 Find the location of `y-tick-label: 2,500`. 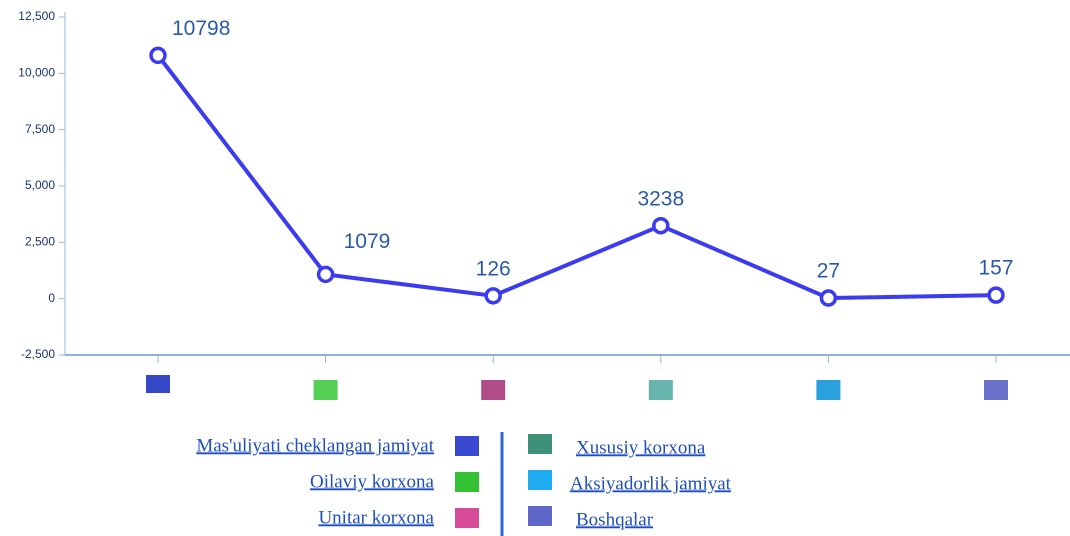

y-tick-label: 2,500 is located at coordinates (40, 242).